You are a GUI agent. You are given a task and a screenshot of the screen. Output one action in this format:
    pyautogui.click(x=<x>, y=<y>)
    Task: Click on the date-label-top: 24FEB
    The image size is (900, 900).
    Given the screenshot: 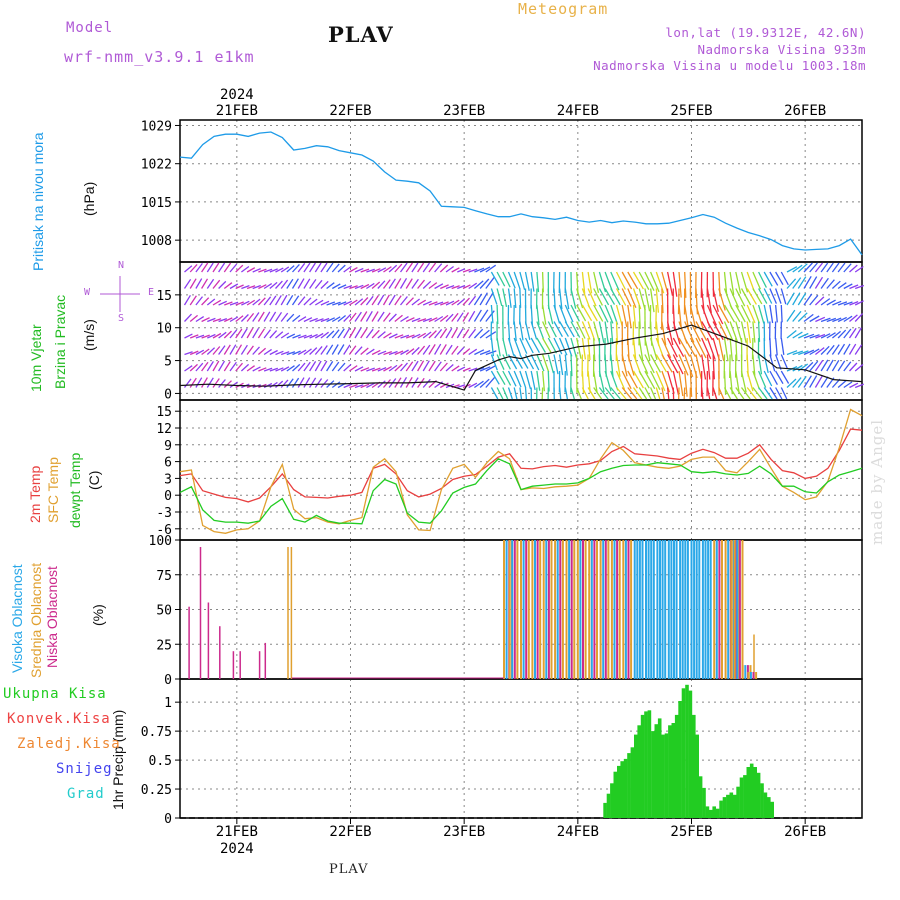 What is the action you would take?
    pyautogui.click(x=578, y=111)
    